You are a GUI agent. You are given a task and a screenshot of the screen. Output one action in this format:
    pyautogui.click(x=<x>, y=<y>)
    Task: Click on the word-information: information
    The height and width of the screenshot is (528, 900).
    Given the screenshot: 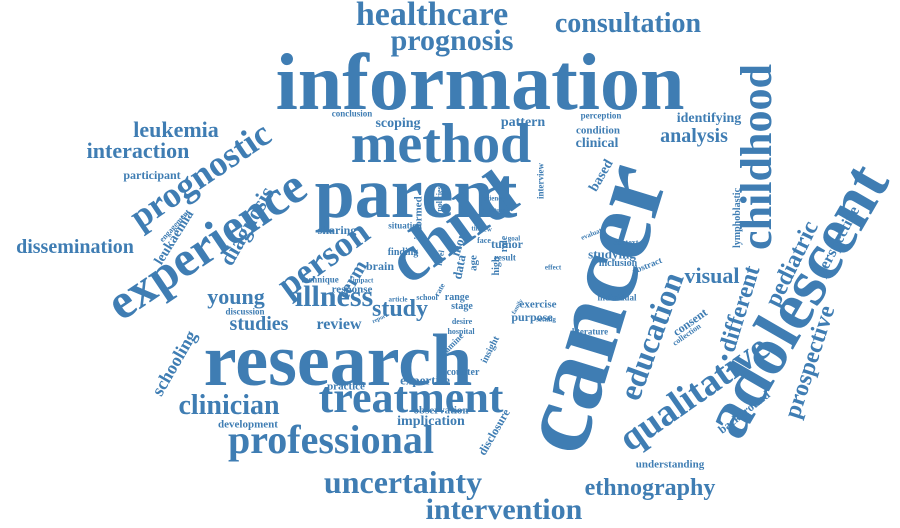 What is the action you would take?
    pyautogui.click(x=480, y=83)
    